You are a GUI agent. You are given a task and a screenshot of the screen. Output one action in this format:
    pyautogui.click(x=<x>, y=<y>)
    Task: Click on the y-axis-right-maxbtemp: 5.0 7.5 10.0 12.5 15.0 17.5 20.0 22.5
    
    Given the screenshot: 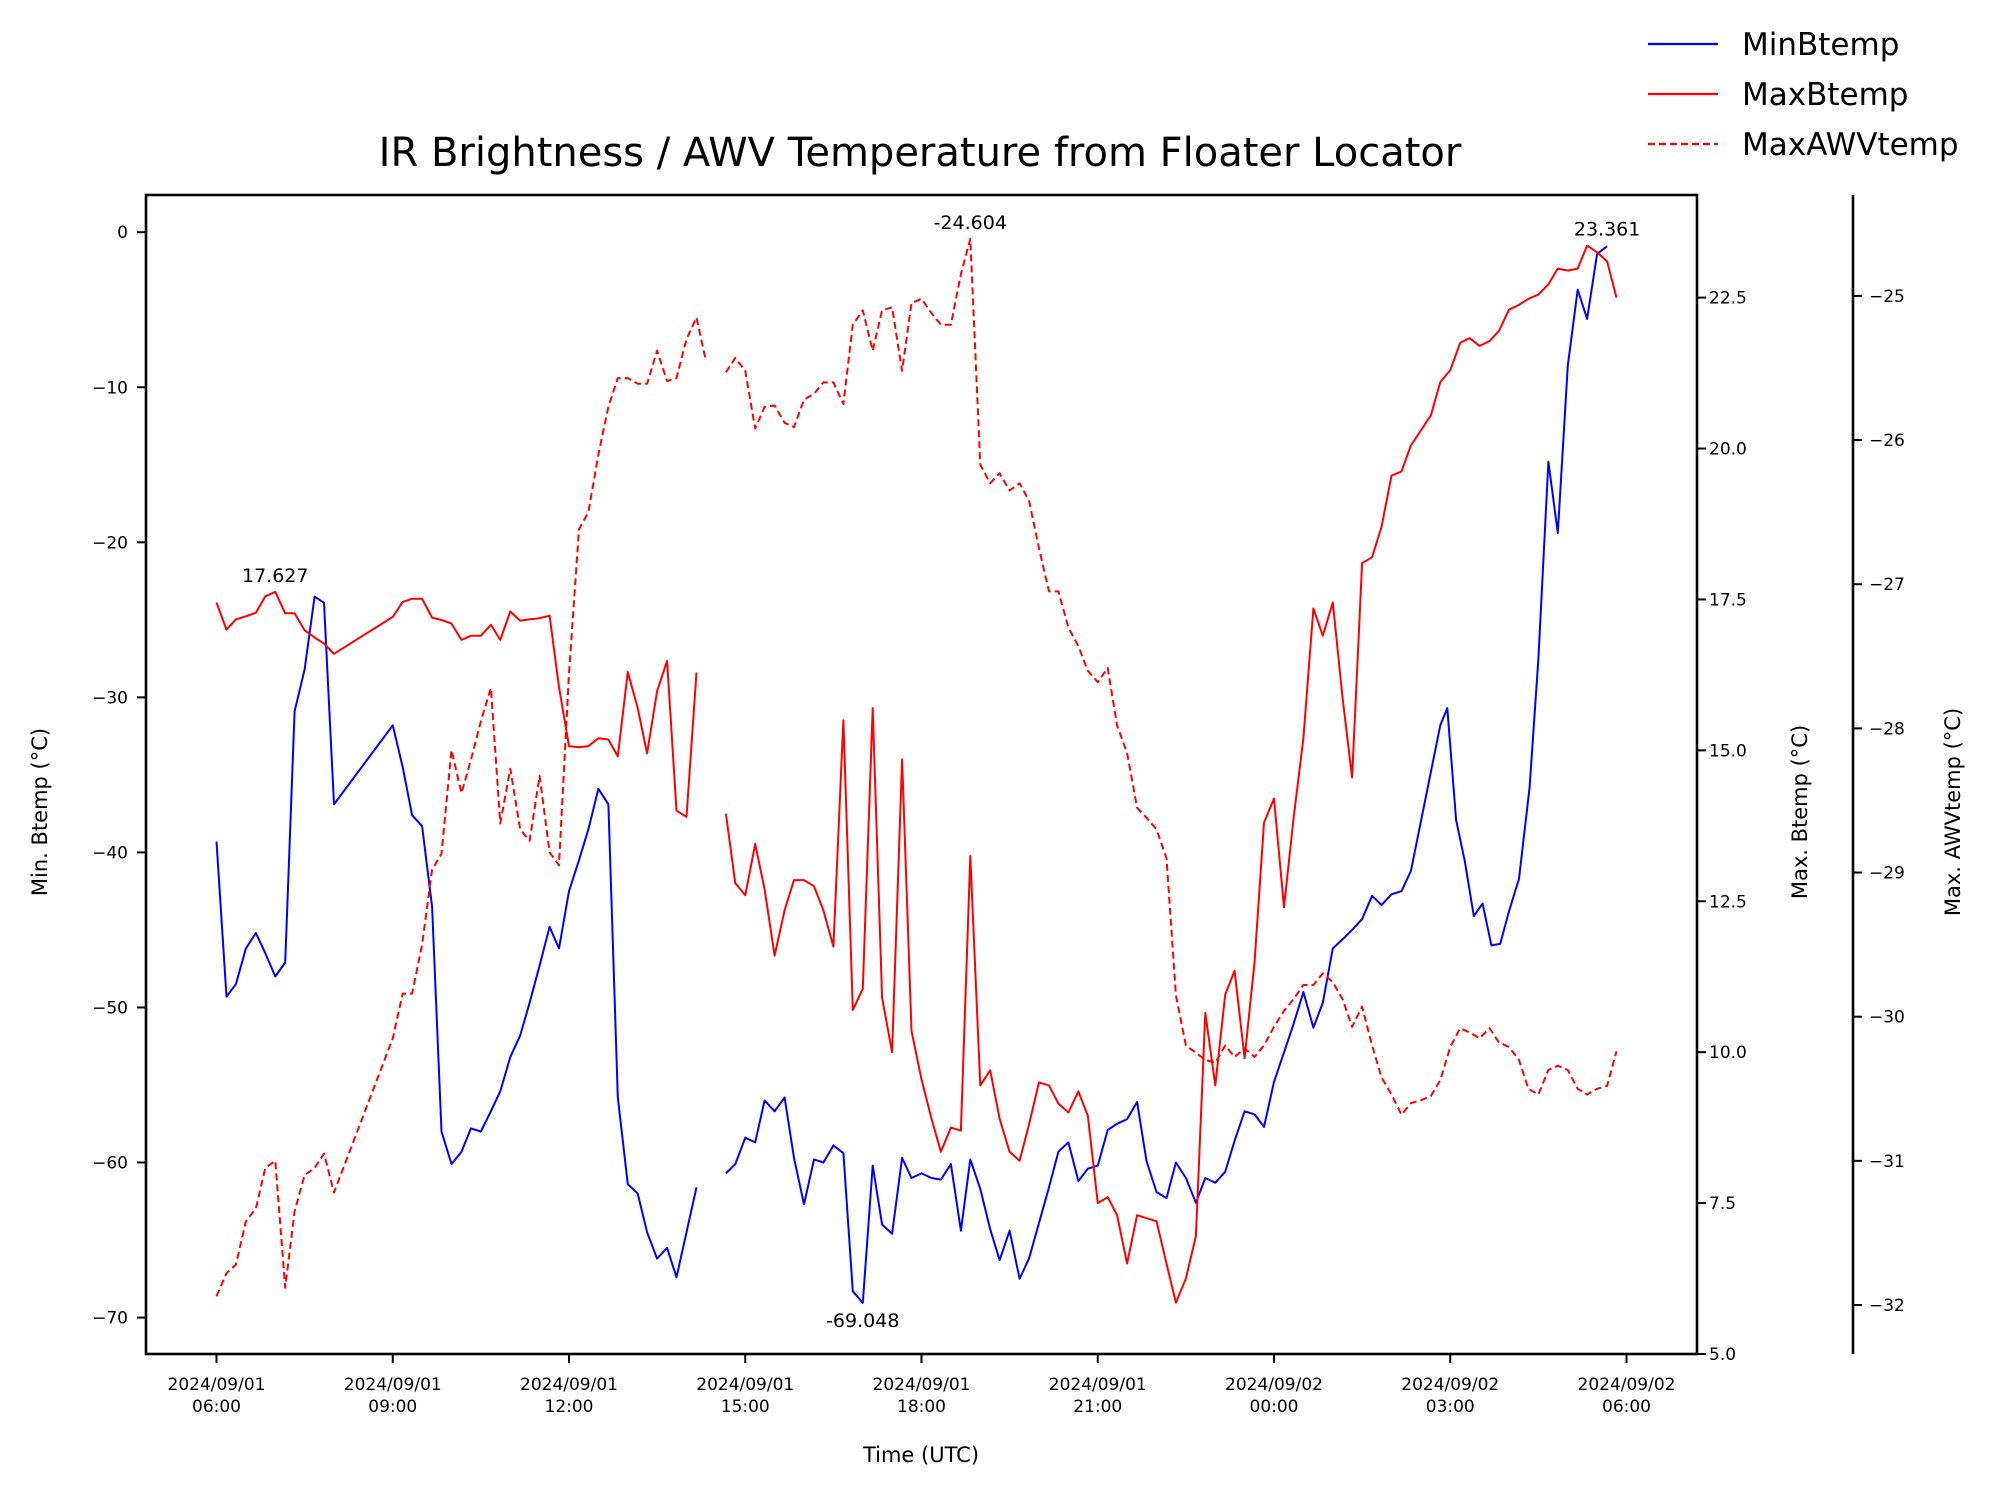 What is the action you would take?
    pyautogui.click(x=1722, y=827)
    